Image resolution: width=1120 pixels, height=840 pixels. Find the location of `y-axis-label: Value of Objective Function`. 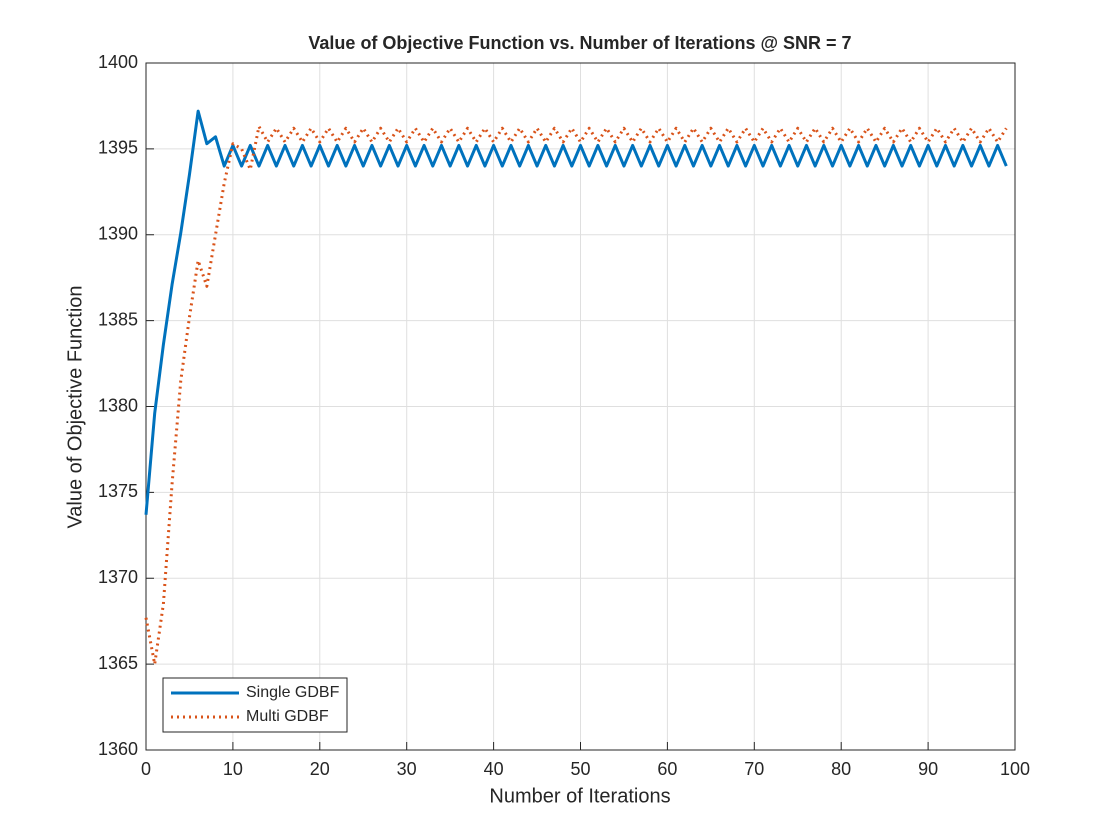

y-axis-label: Value of Objective Function is located at coordinates (75, 406).